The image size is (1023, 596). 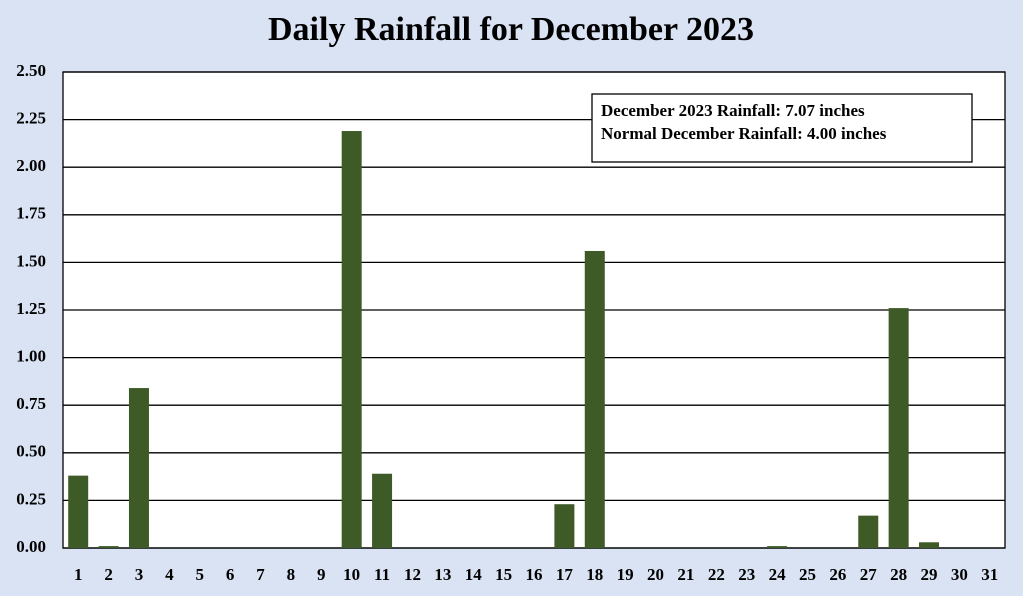 I want to click on x-tick-label: 5, so click(x=199, y=574).